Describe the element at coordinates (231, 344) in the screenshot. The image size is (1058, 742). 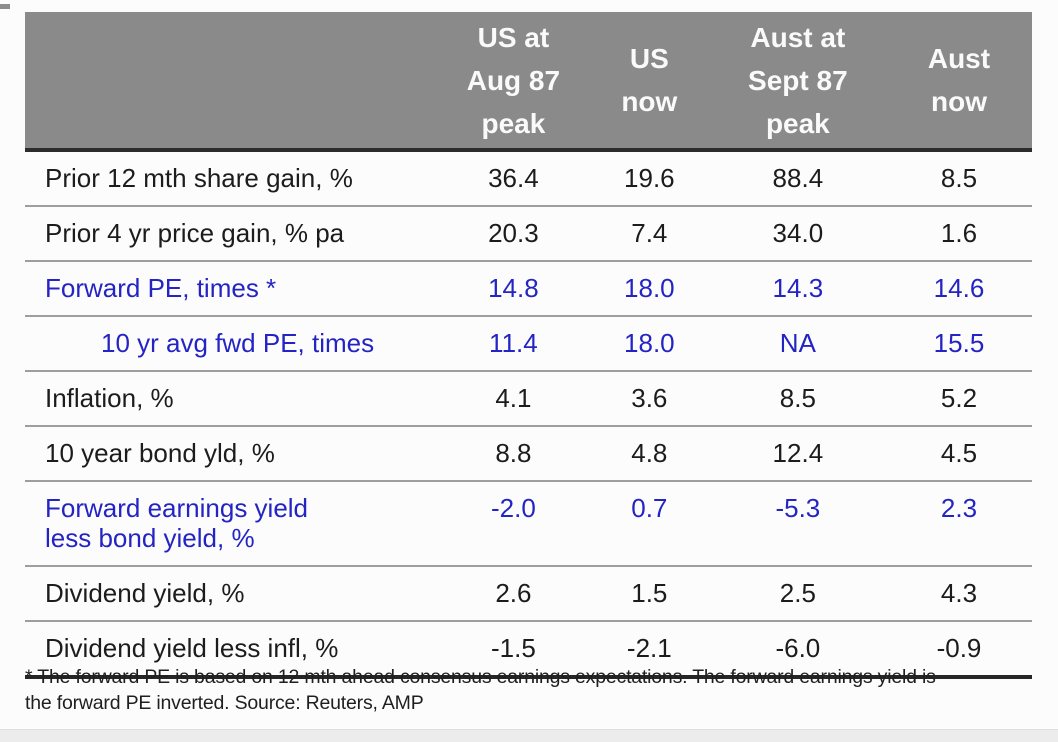
I see `row-label: 10 yr avg fwd PE, times` at that location.